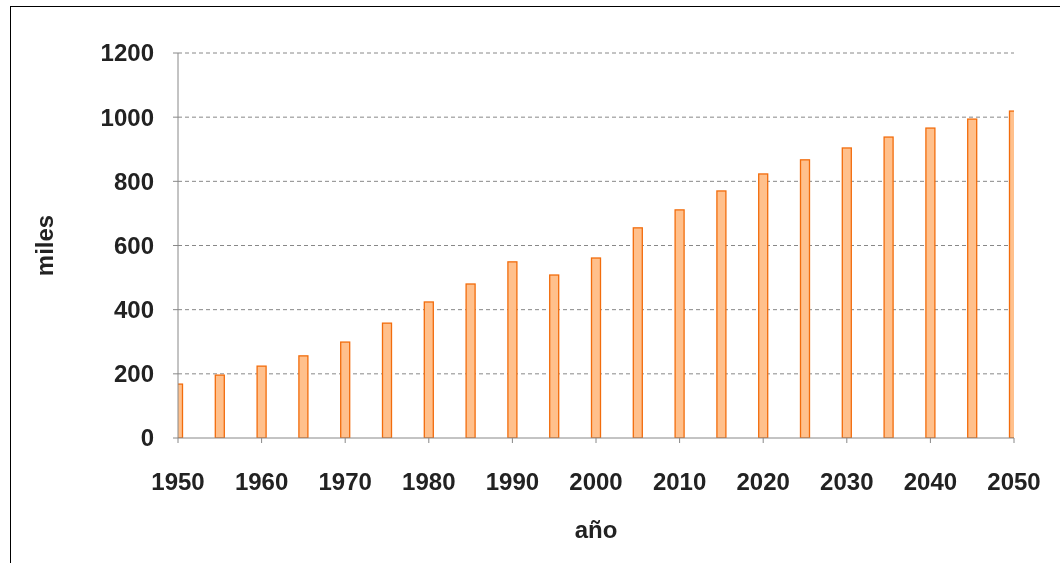  What do you see at coordinates (679, 481) in the screenshot?
I see `x-tick-label: 2010` at bounding box center [679, 481].